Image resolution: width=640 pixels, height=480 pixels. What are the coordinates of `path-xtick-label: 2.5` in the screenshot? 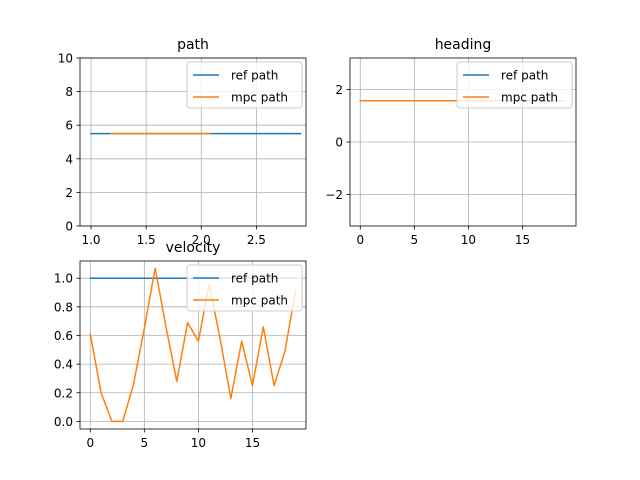 It's located at (256, 240).